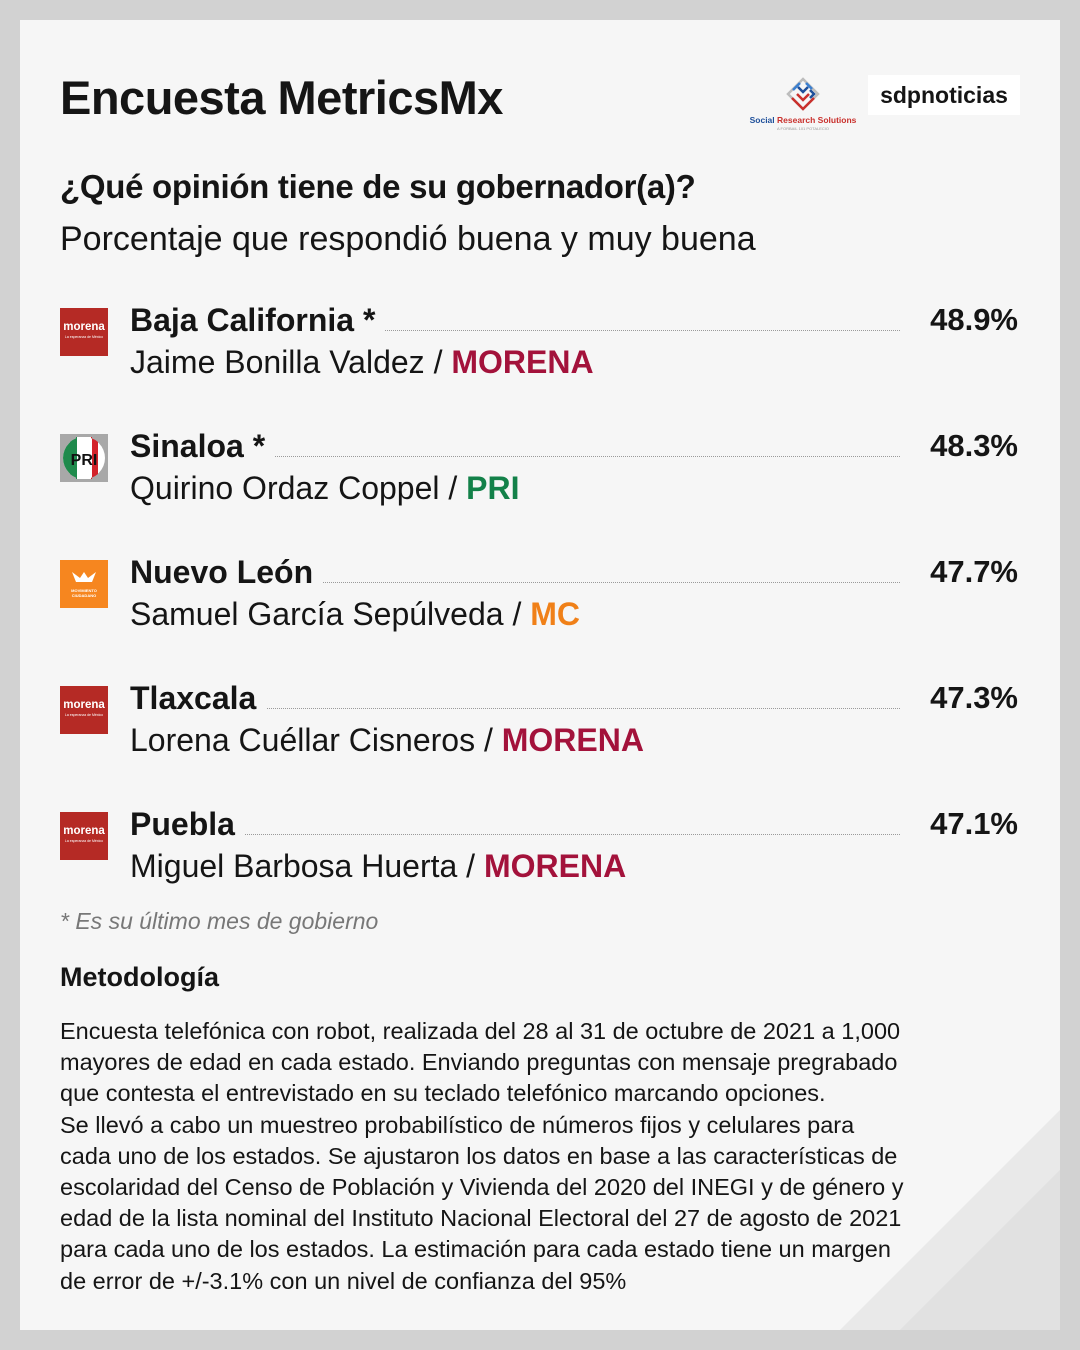  Describe the element at coordinates (378, 186) in the screenshot. I see `question-heading: ¿Qué opinión tiene de su gobernador(a)?` at that location.